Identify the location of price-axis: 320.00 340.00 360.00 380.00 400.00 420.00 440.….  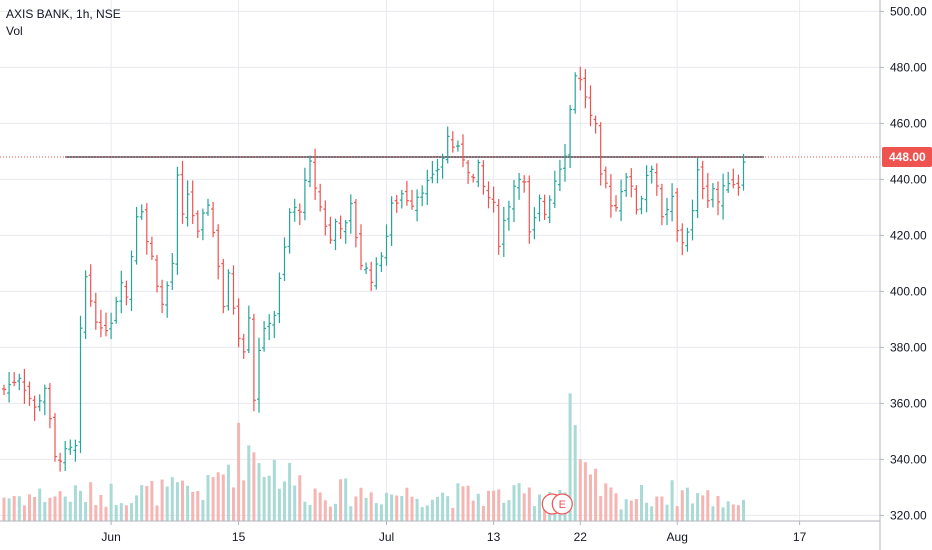
(903, 275).